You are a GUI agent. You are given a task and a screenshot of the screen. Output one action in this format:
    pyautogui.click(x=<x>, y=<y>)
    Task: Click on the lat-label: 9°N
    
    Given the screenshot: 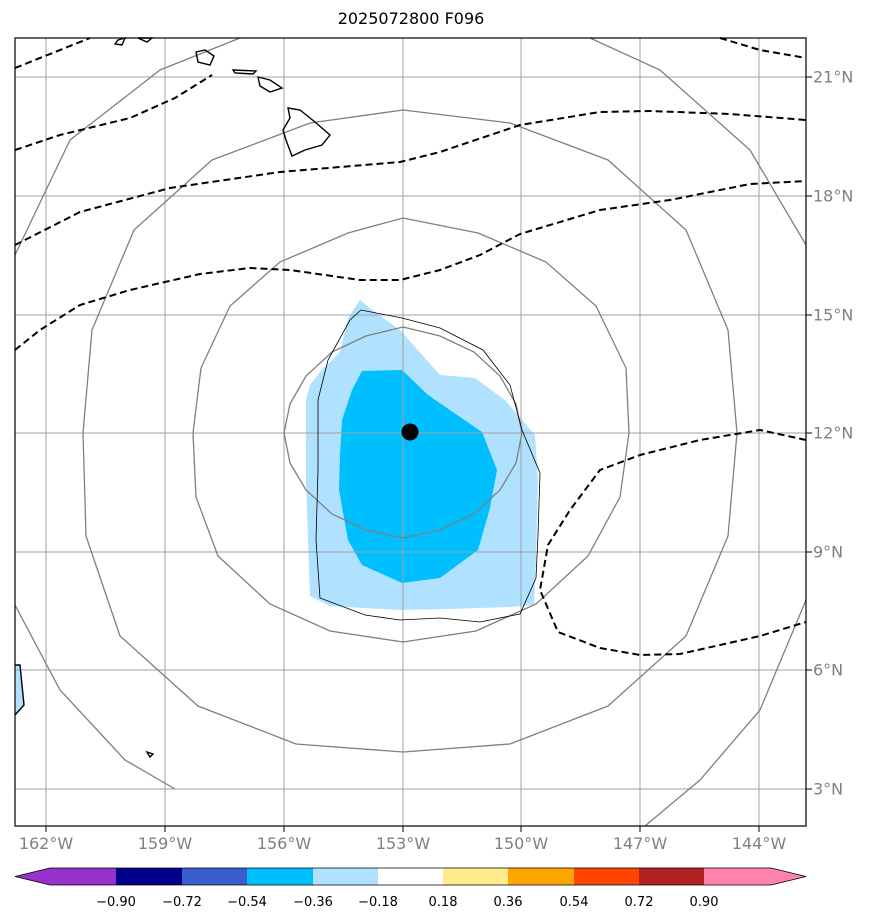 What is the action you would take?
    pyautogui.click(x=828, y=552)
    